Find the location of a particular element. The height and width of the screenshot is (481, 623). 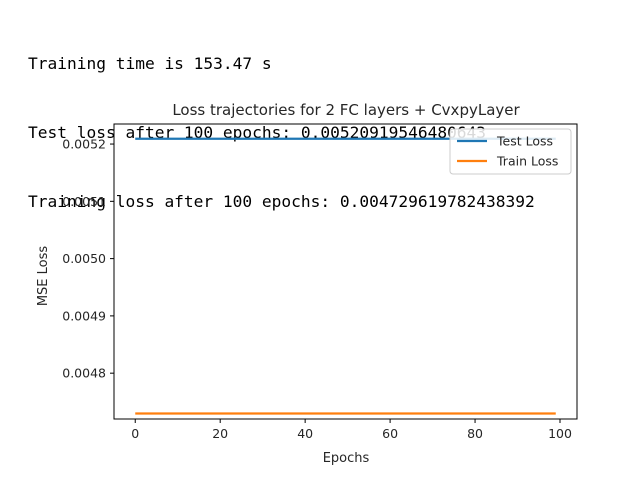

x-axis-label: Epochs is located at coordinates (346, 458).